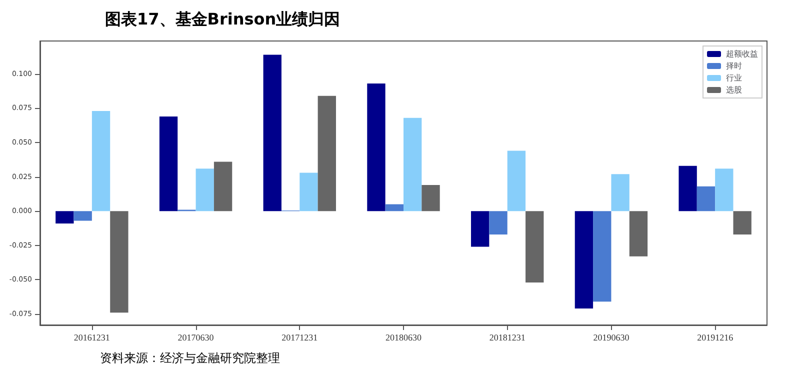 Image resolution: width=807 pixels, height=372 pixels. What do you see at coordinates (222, 19) in the screenshot?
I see `chart-title: 图表17、基金Brinson业绩归因` at bounding box center [222, 19].